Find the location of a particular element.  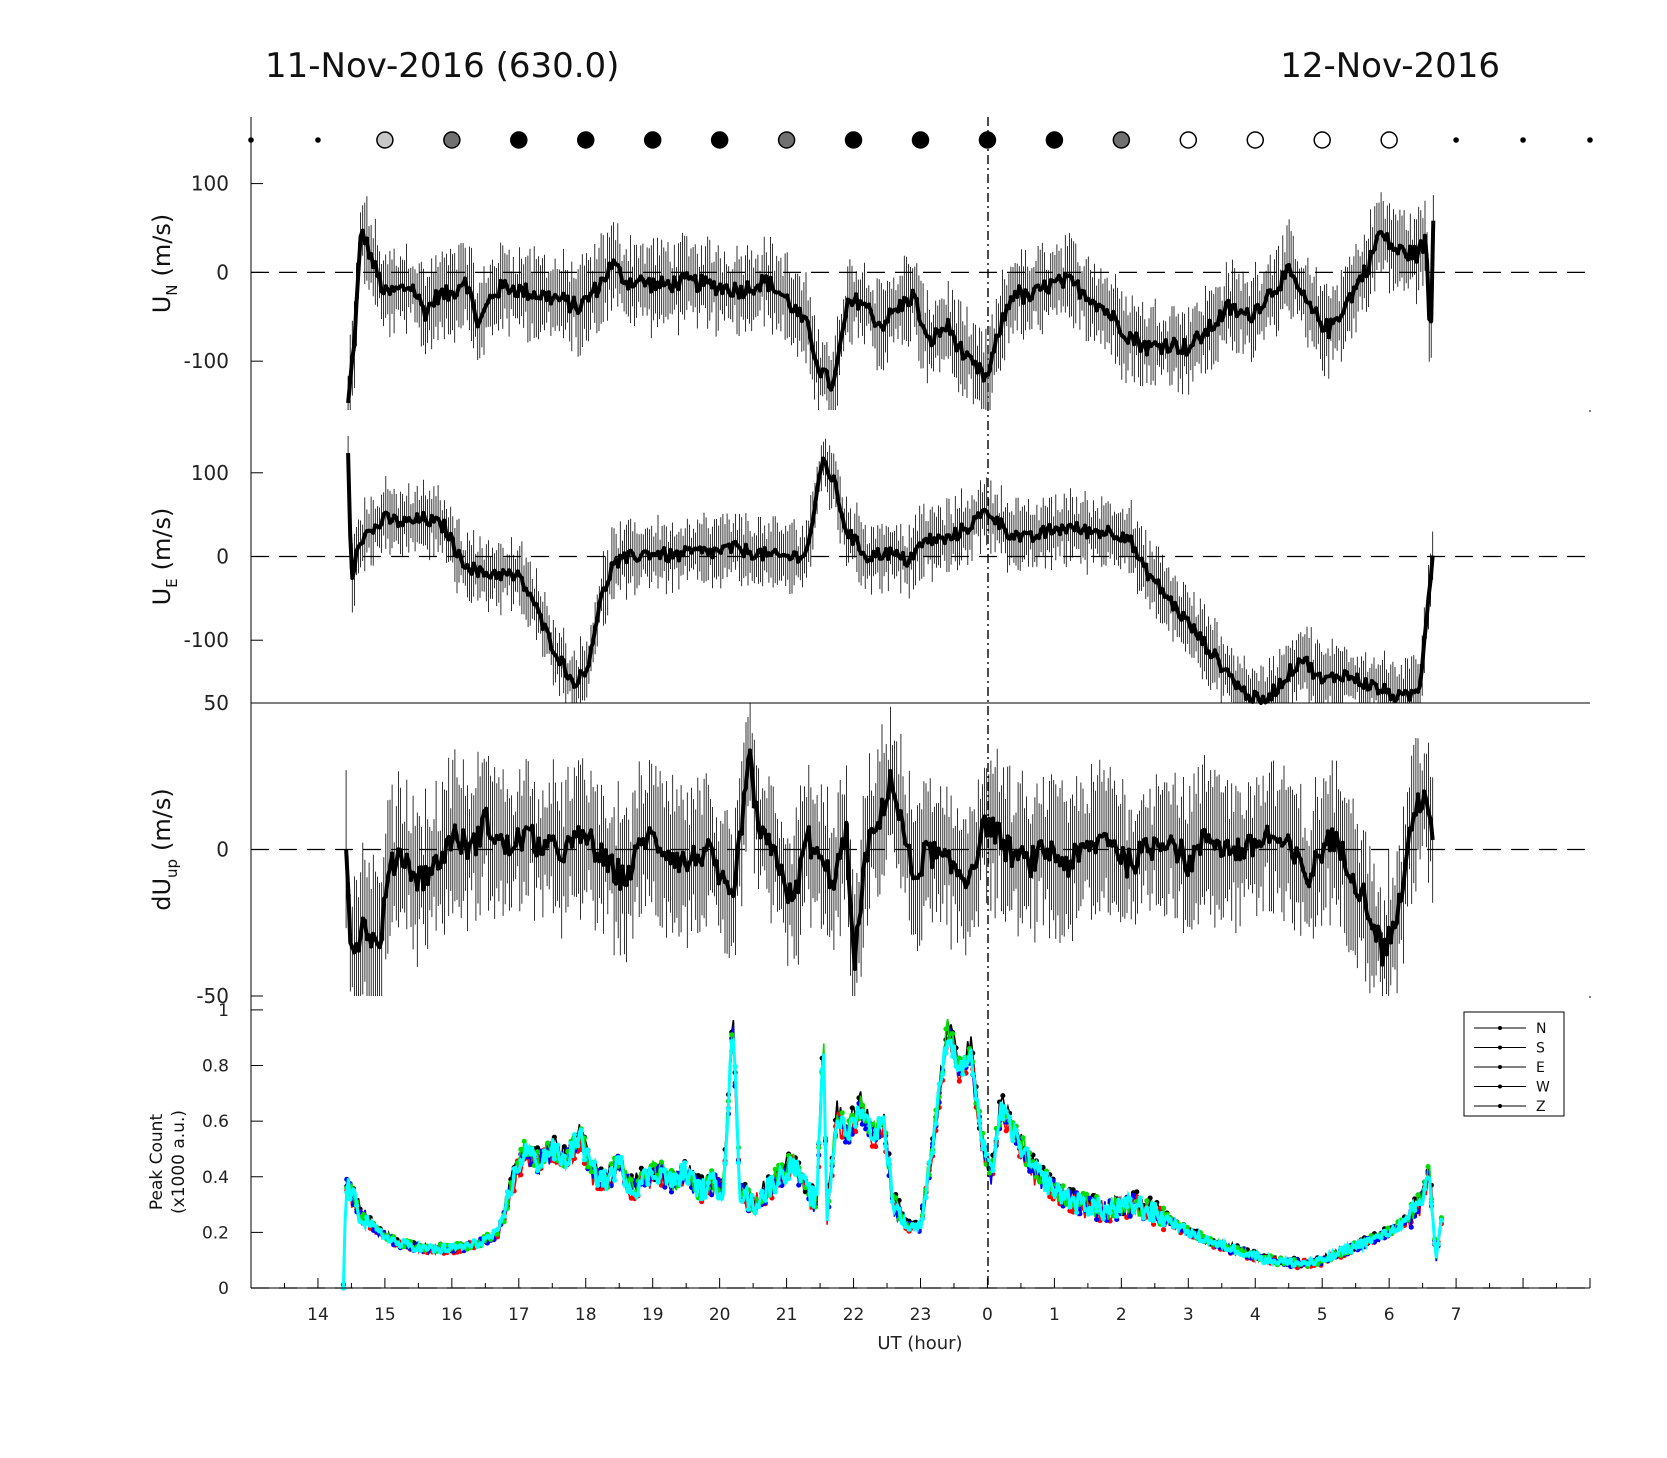

y-tick-label: 0.2 is located at coordinates (215, 1233).